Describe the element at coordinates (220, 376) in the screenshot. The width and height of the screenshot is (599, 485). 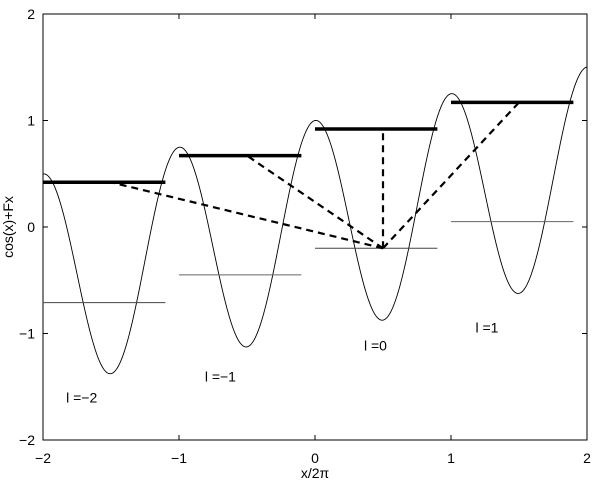
I see `level-annotation-1: l =−1` at that location.